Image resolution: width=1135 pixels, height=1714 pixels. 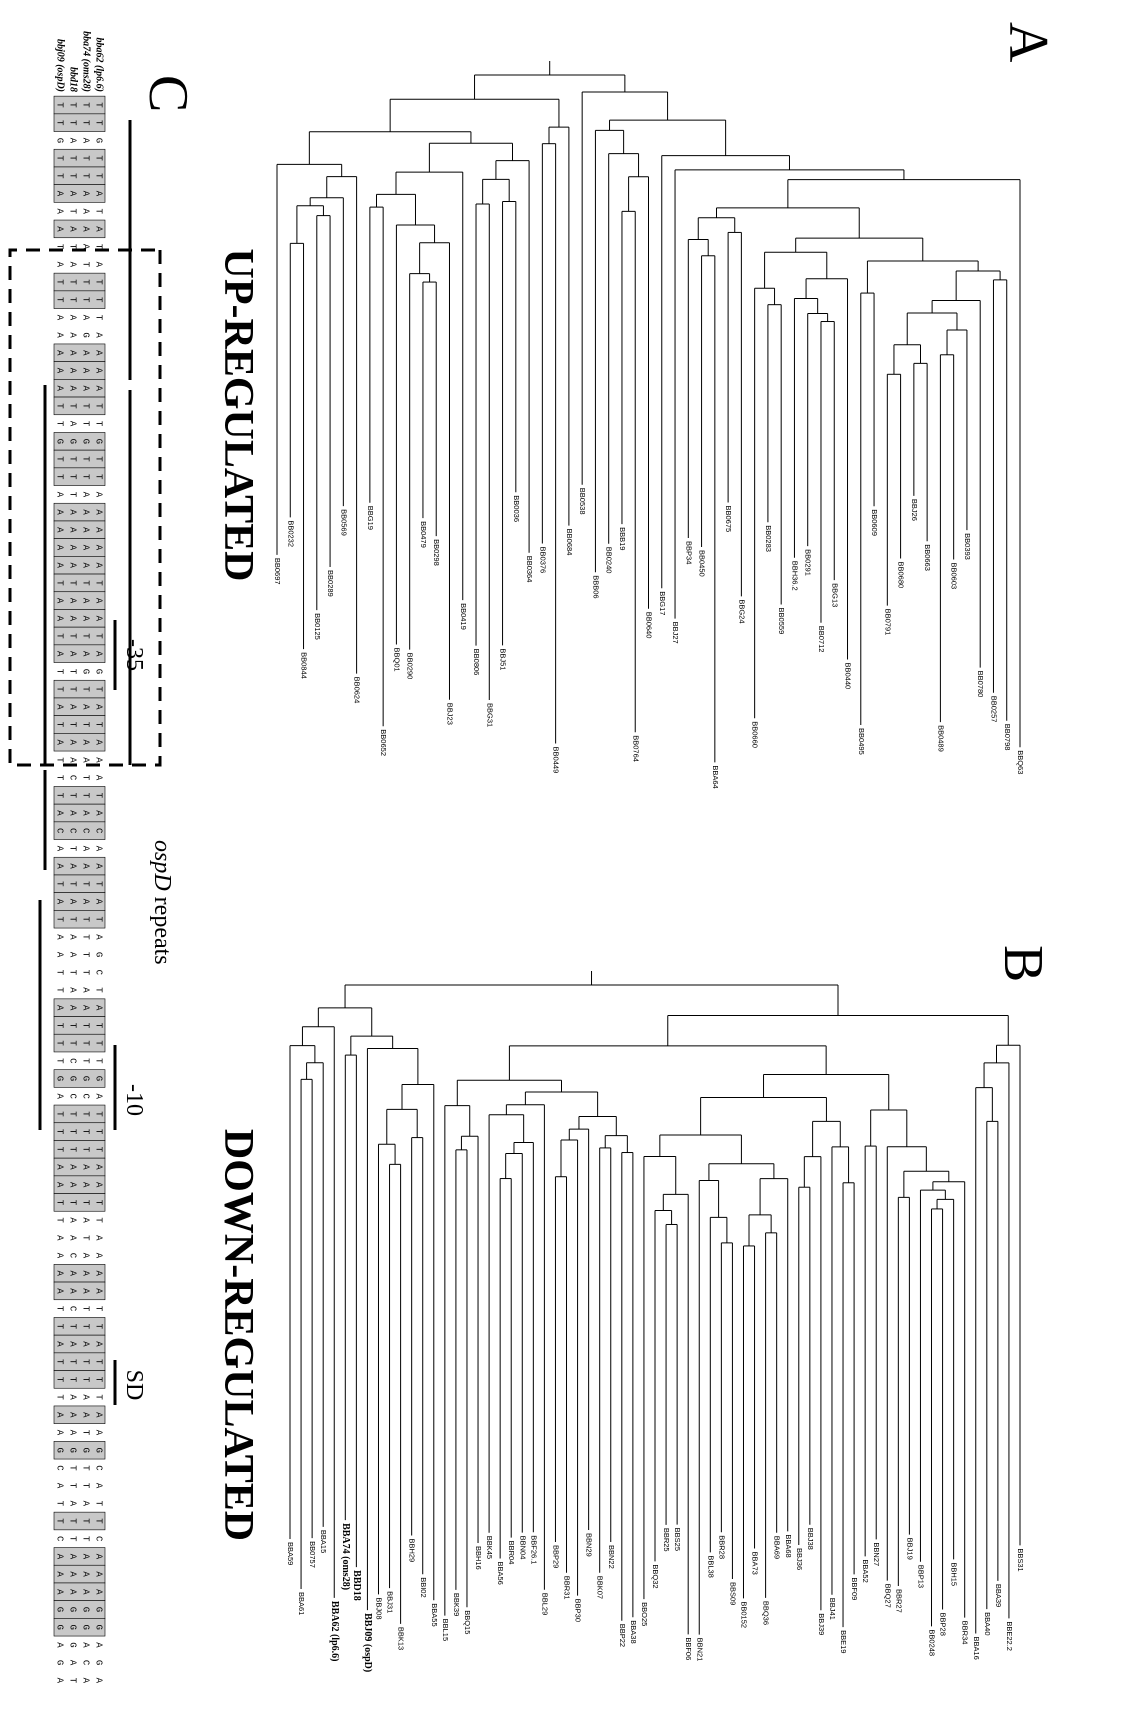 What do you see at coordinates (861, 741) in the screenshot?
I see `leaf-label: BB0495` at bounding box center [861, 741].